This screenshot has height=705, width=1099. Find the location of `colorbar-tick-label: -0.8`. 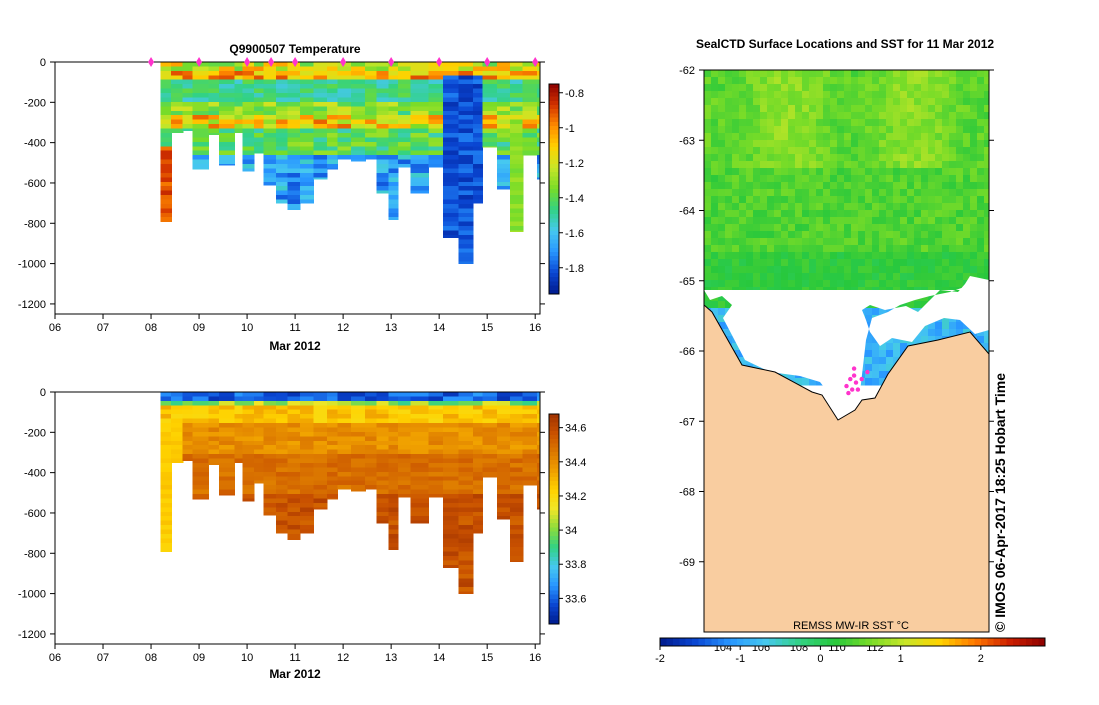

colorbar-tick-label: -0.8 is located at coordinates (574, 94).